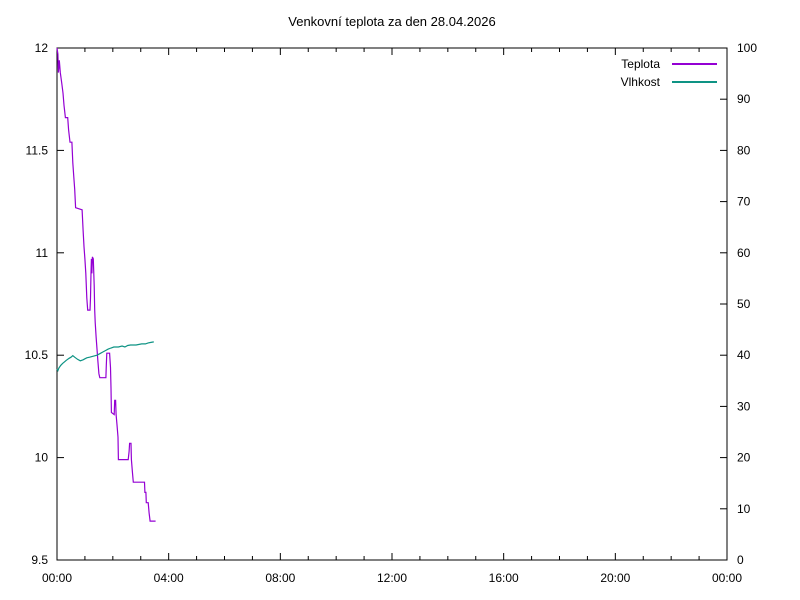  I want to click on svg-text: 04:00, so click(169, 578).